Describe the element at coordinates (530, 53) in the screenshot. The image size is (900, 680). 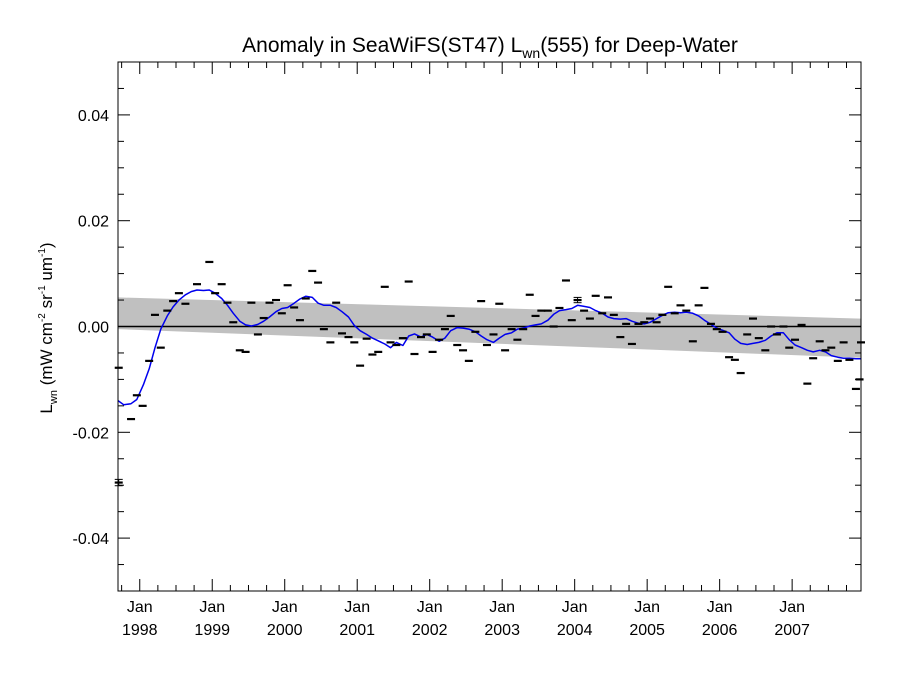
I see `chart-title-subscript: wn` at that location.